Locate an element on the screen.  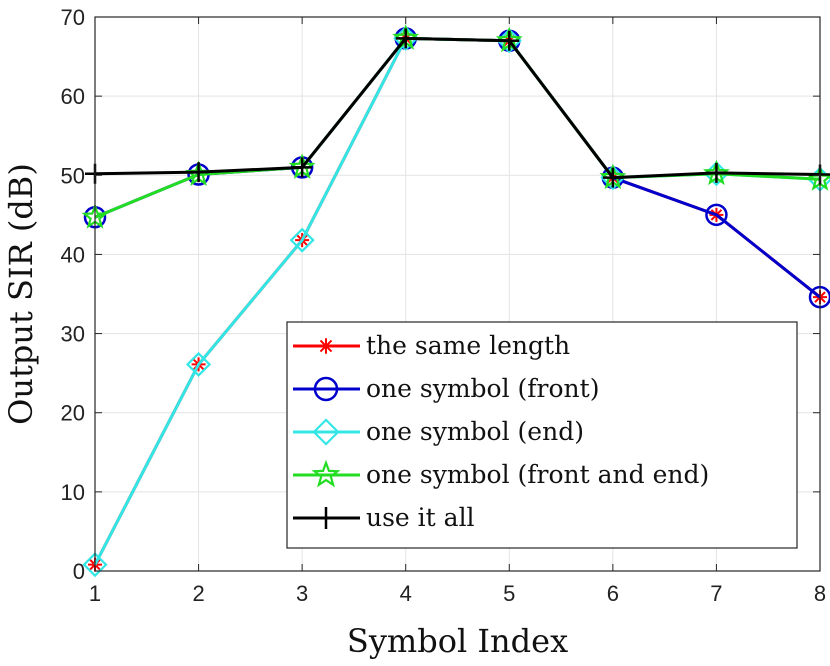
y-tick-label: 10 is located at coordinates (73, 492).